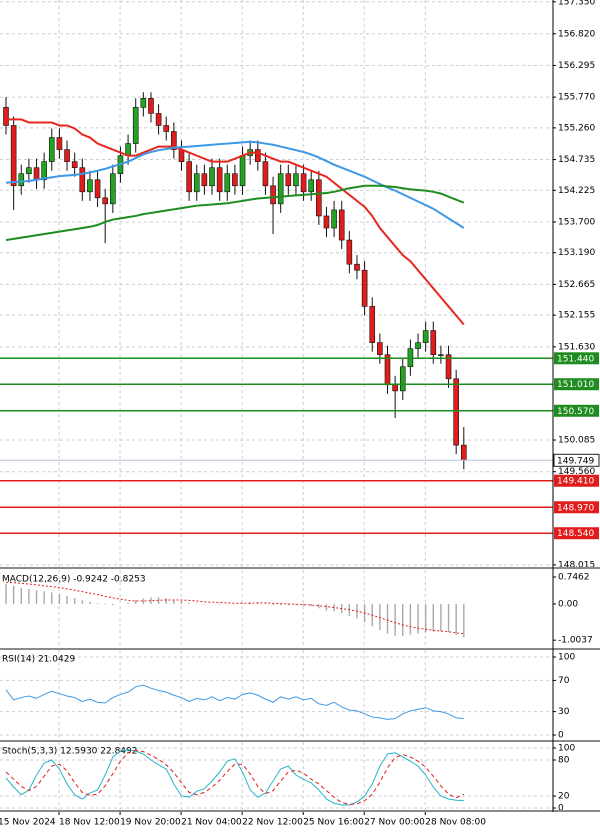  What do you see at coordinates (576, 285) in the screenshot?
I see `y-tick-label: 152.665` at bounding box center [576, 285].